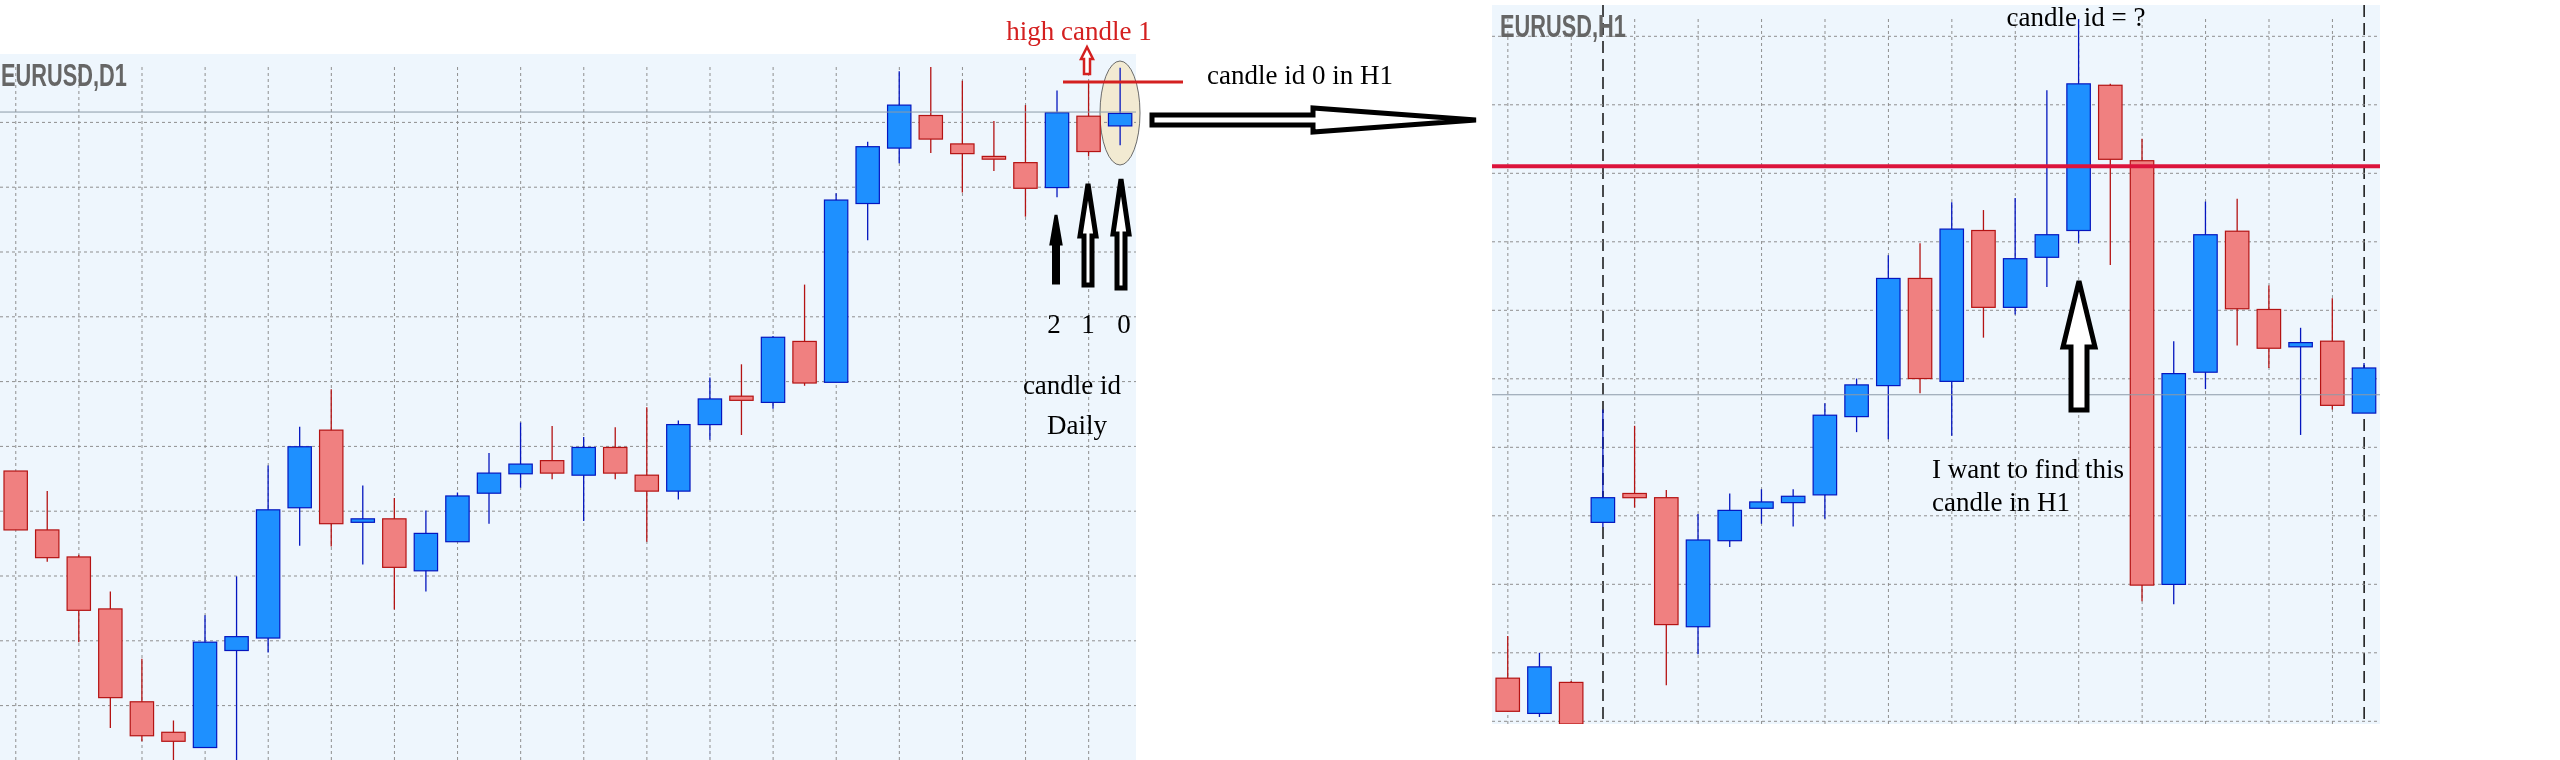  What do you see at coordinates (2076, 18) in the screenshot?
I see `annotation: candle id = ?` at bounding box center [2076, 18].